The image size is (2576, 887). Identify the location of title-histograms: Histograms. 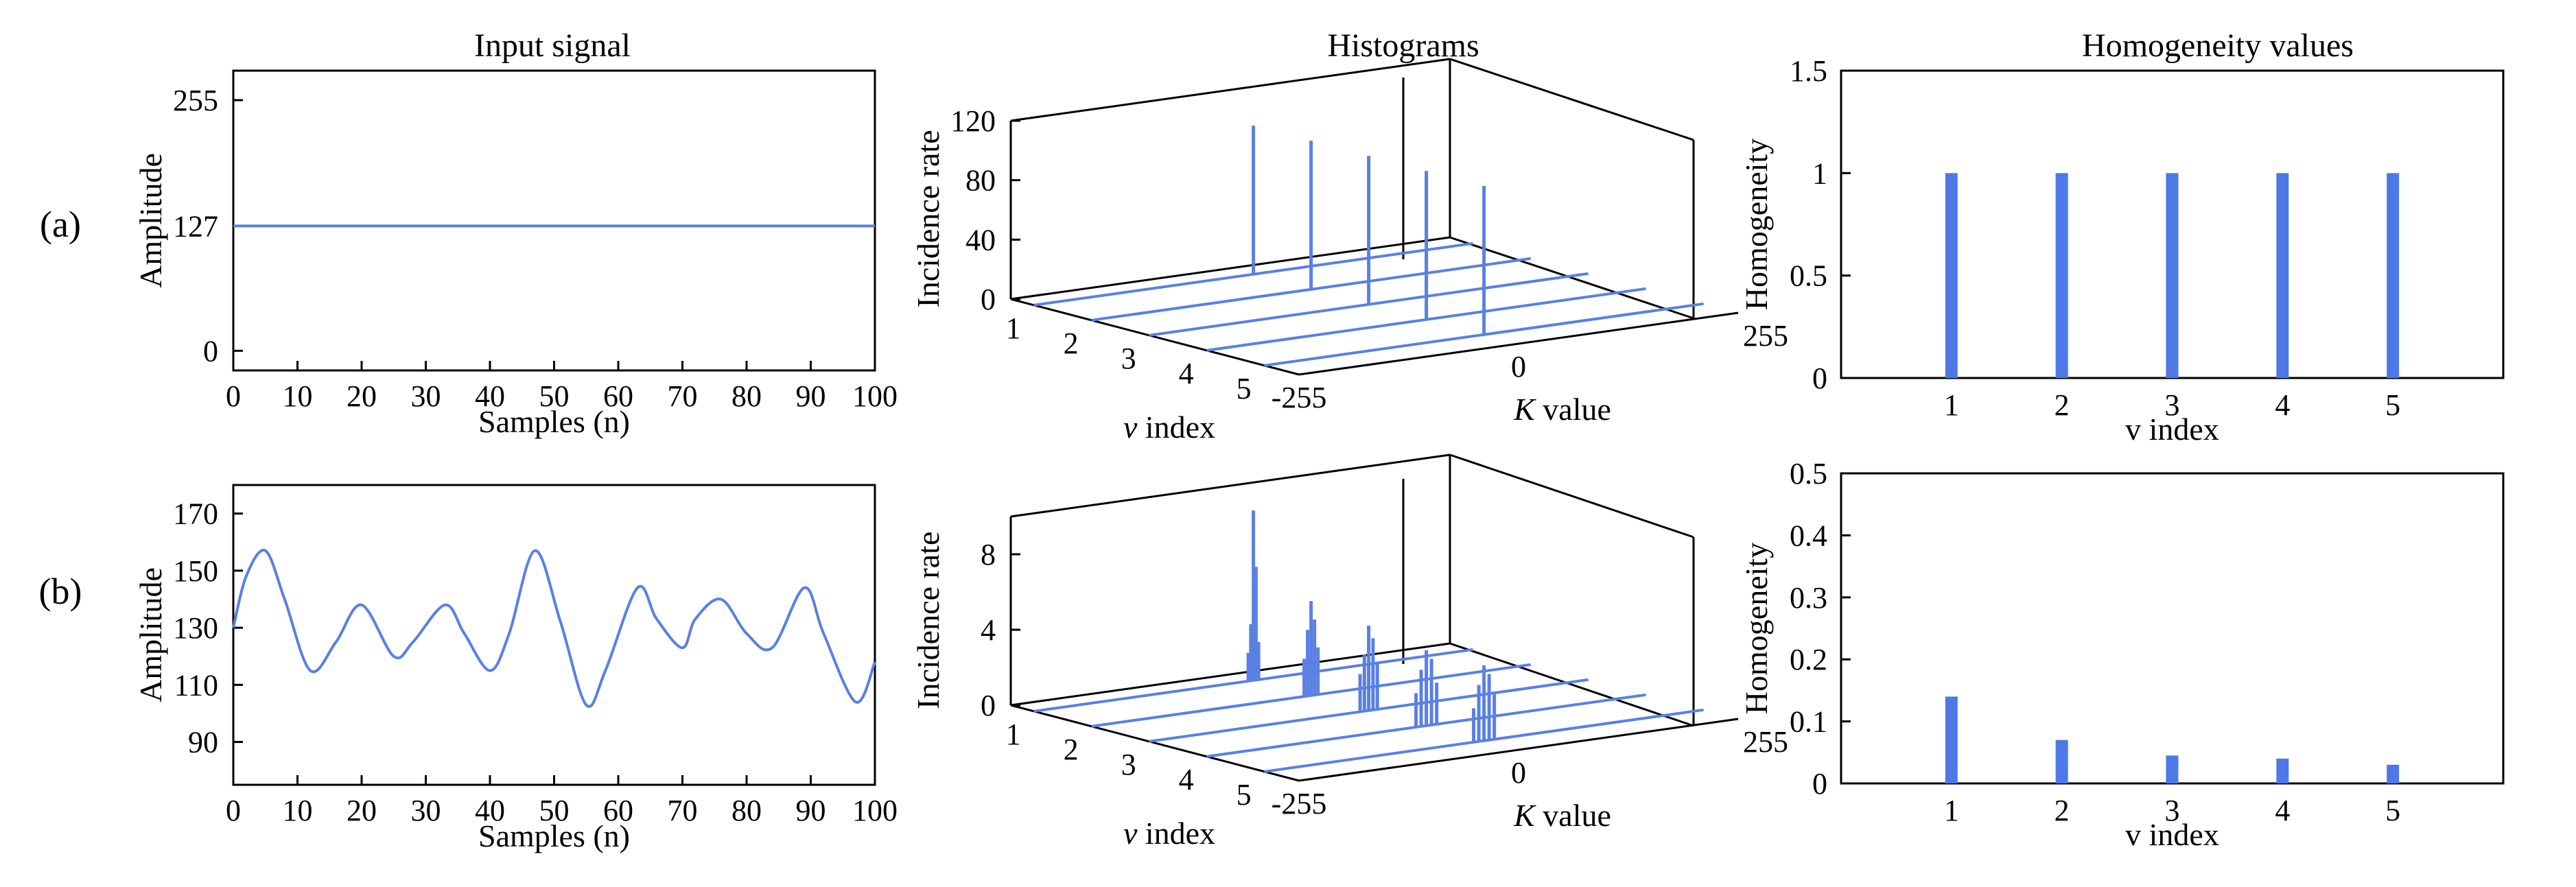
(1403, 46).